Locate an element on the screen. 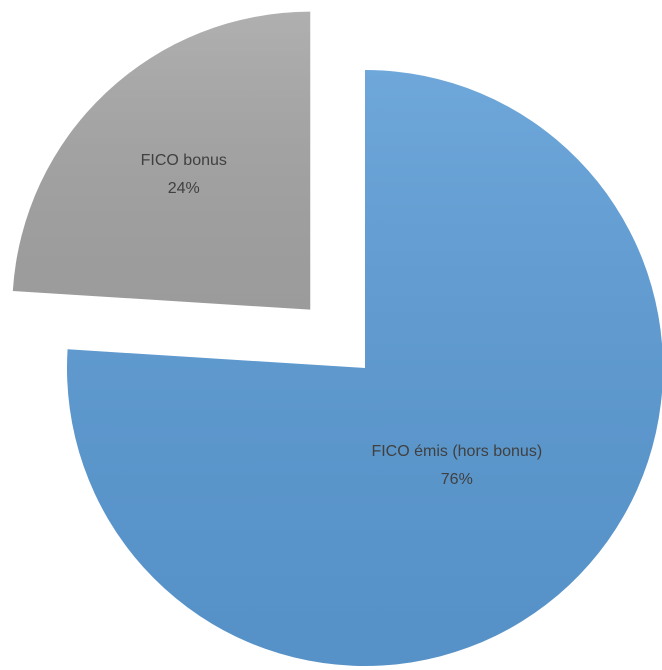 The image size is (662, 670). slice-label-name: FICO bonus is located at coordinates (184, 160).